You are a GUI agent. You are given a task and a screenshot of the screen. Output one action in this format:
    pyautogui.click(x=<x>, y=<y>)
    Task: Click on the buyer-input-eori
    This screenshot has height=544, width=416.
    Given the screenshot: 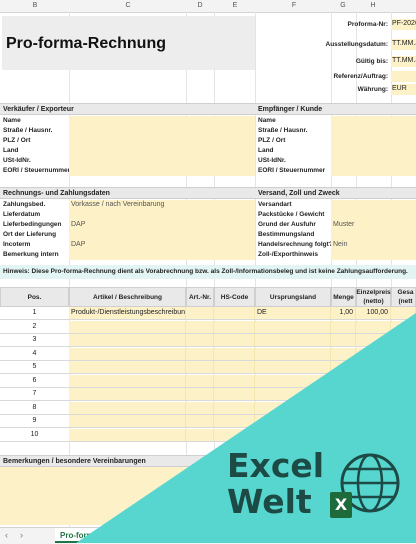 What is the action you would take?
    pyautogui.click(x=373, y=171)
    